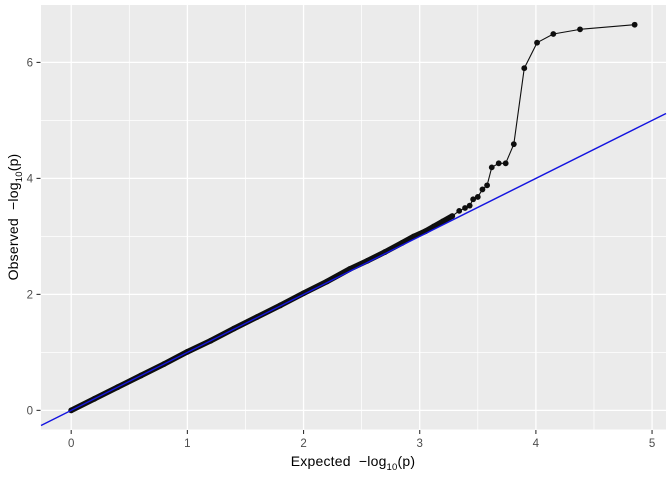  I want to click on x-axis-title-subscript: 10, so click(392, 467).